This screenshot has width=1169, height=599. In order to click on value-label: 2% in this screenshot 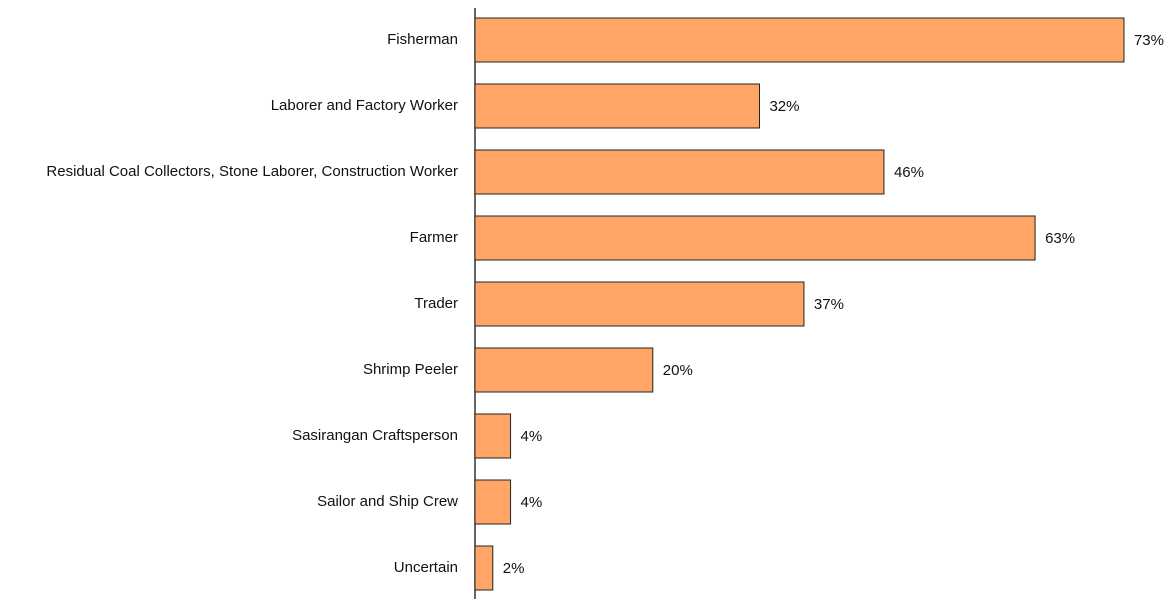, I will do `click(514, 568)`.